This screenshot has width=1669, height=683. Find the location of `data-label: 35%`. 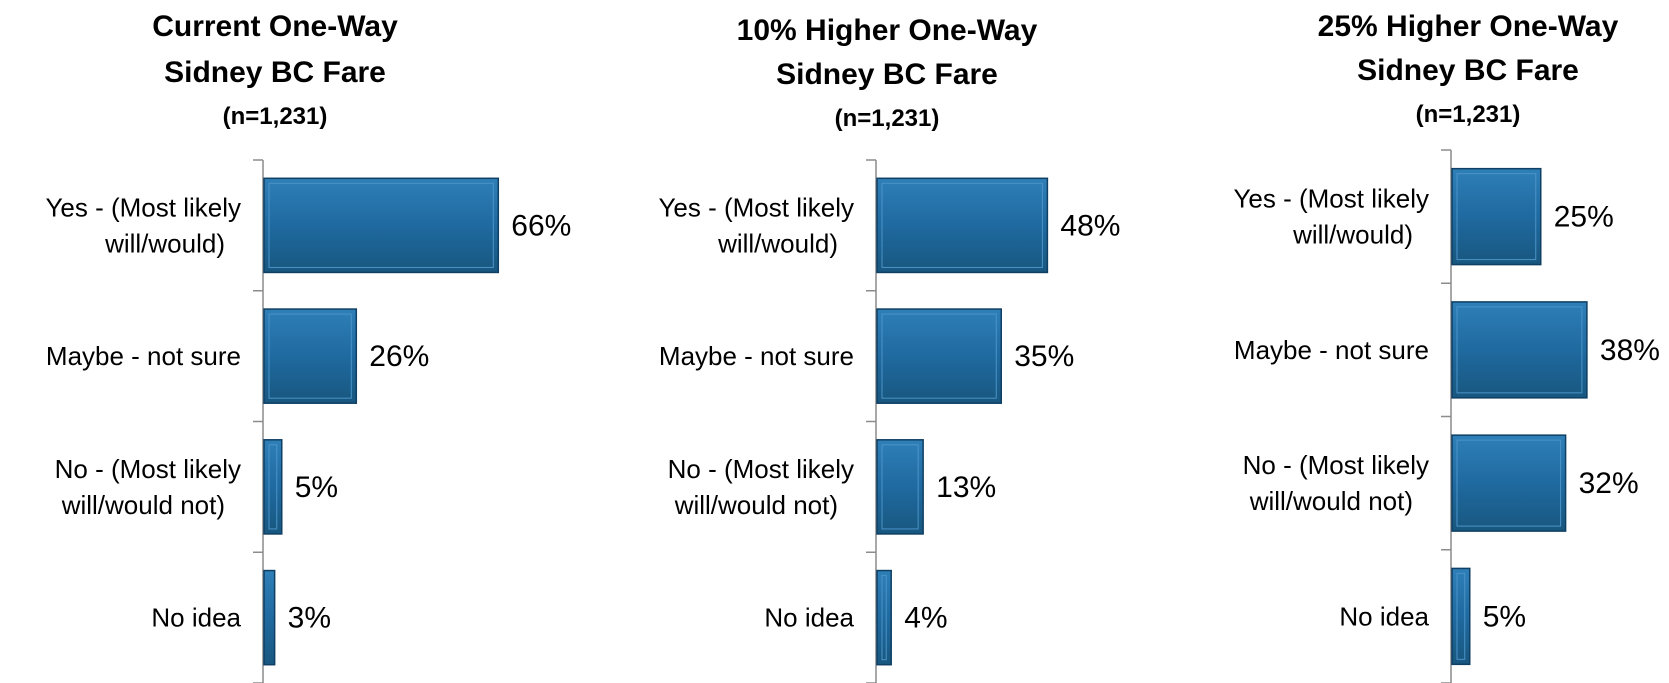

data-label: 35% is located at coordinates (1044, 356).